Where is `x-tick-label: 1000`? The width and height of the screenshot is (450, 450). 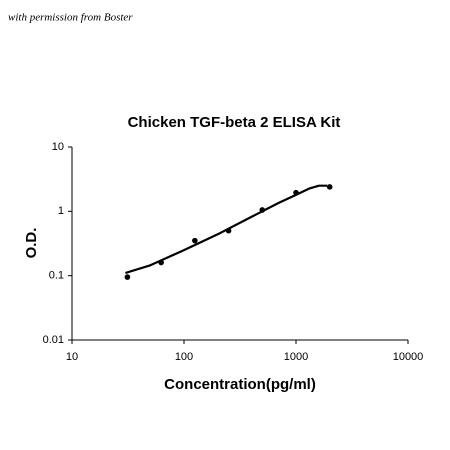 x-tick-label: 1000 is located at coordinates (296, 357).